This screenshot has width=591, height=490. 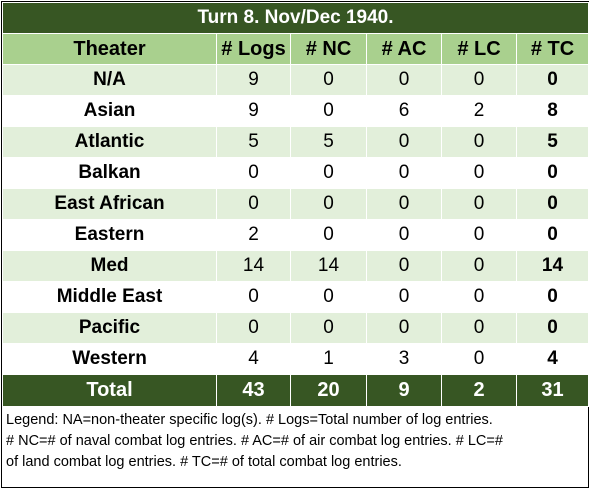 I want to click on total-cell: Total, so click(x=109, y=390).